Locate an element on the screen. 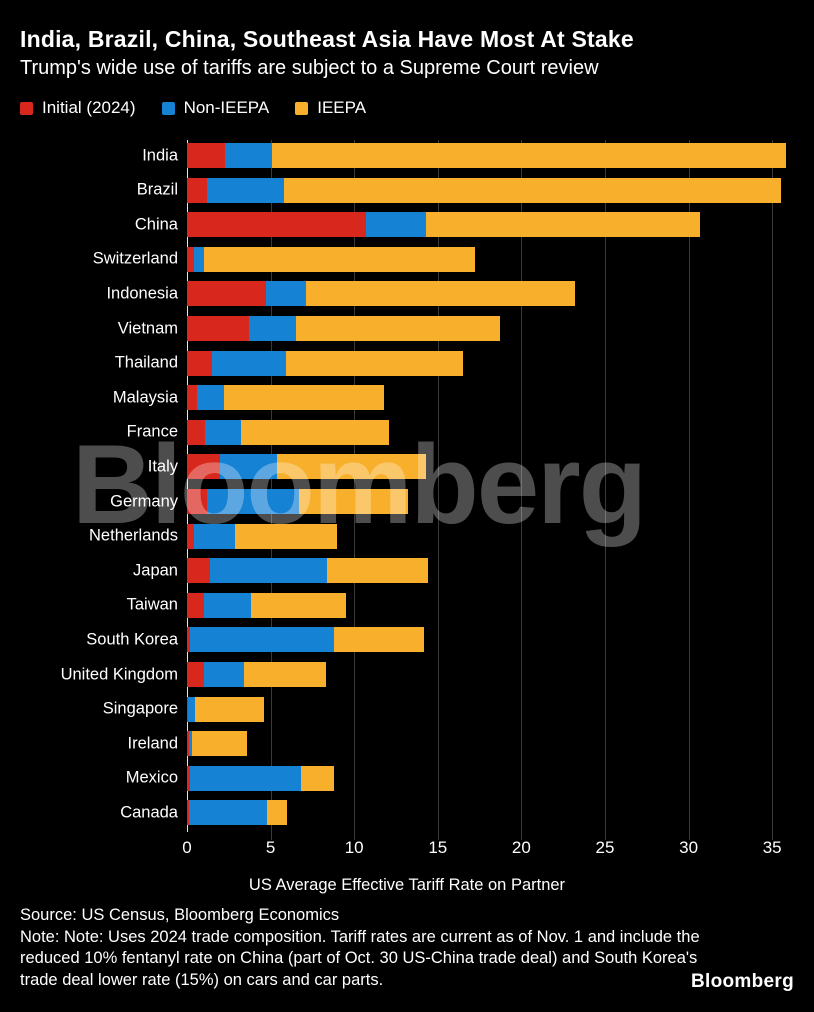  country-label: Germany is located at coordinates (144, 501).